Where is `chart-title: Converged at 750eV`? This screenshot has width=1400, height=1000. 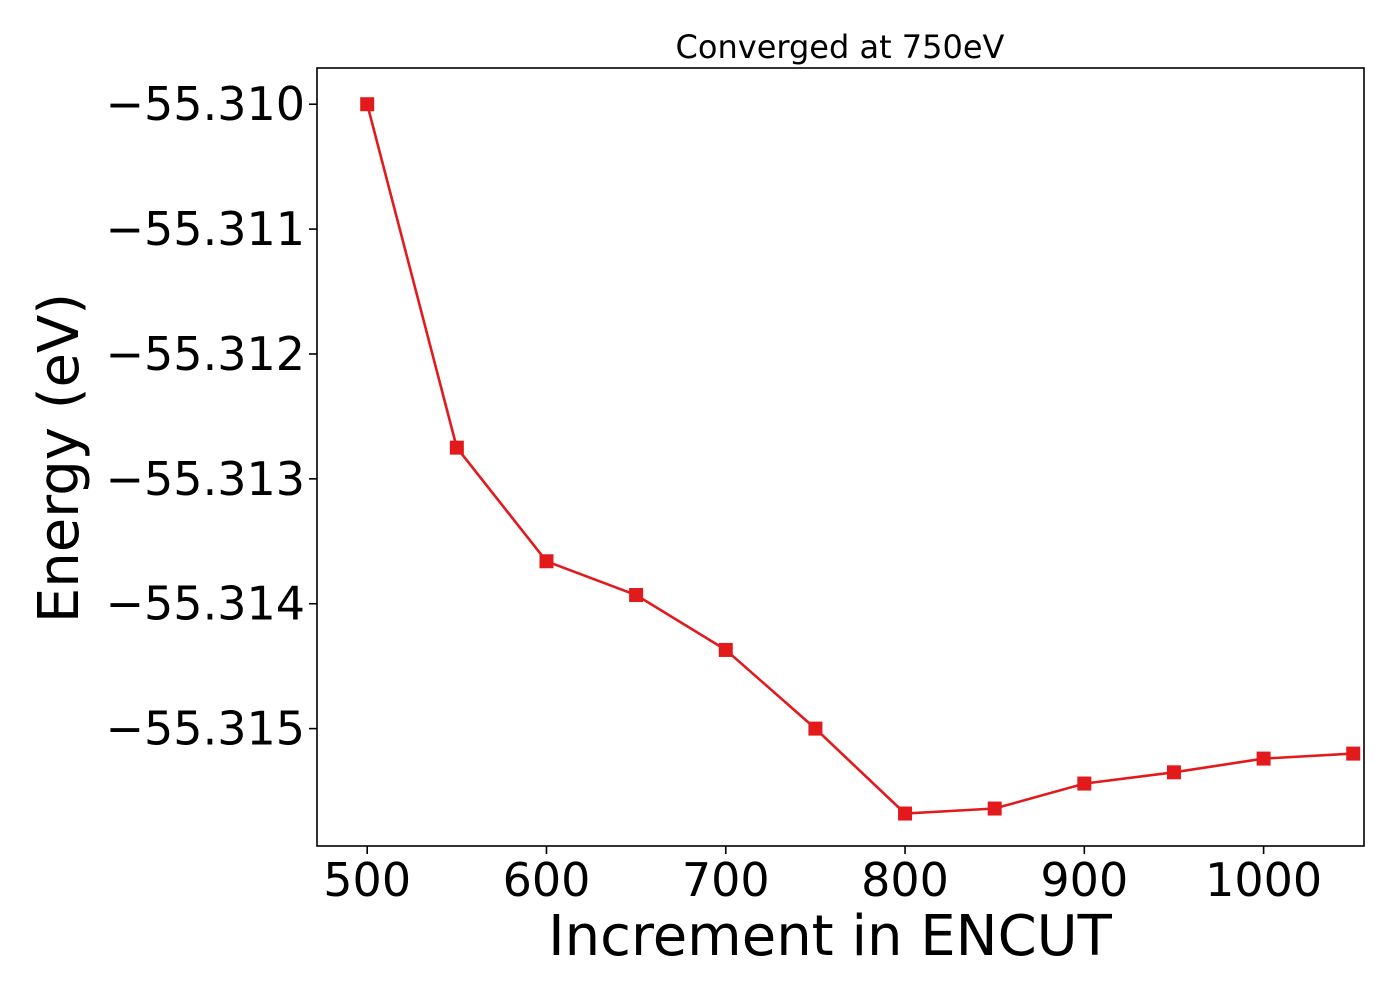 chart-title: Converged at 750eV is located at coordinates (840, 47).